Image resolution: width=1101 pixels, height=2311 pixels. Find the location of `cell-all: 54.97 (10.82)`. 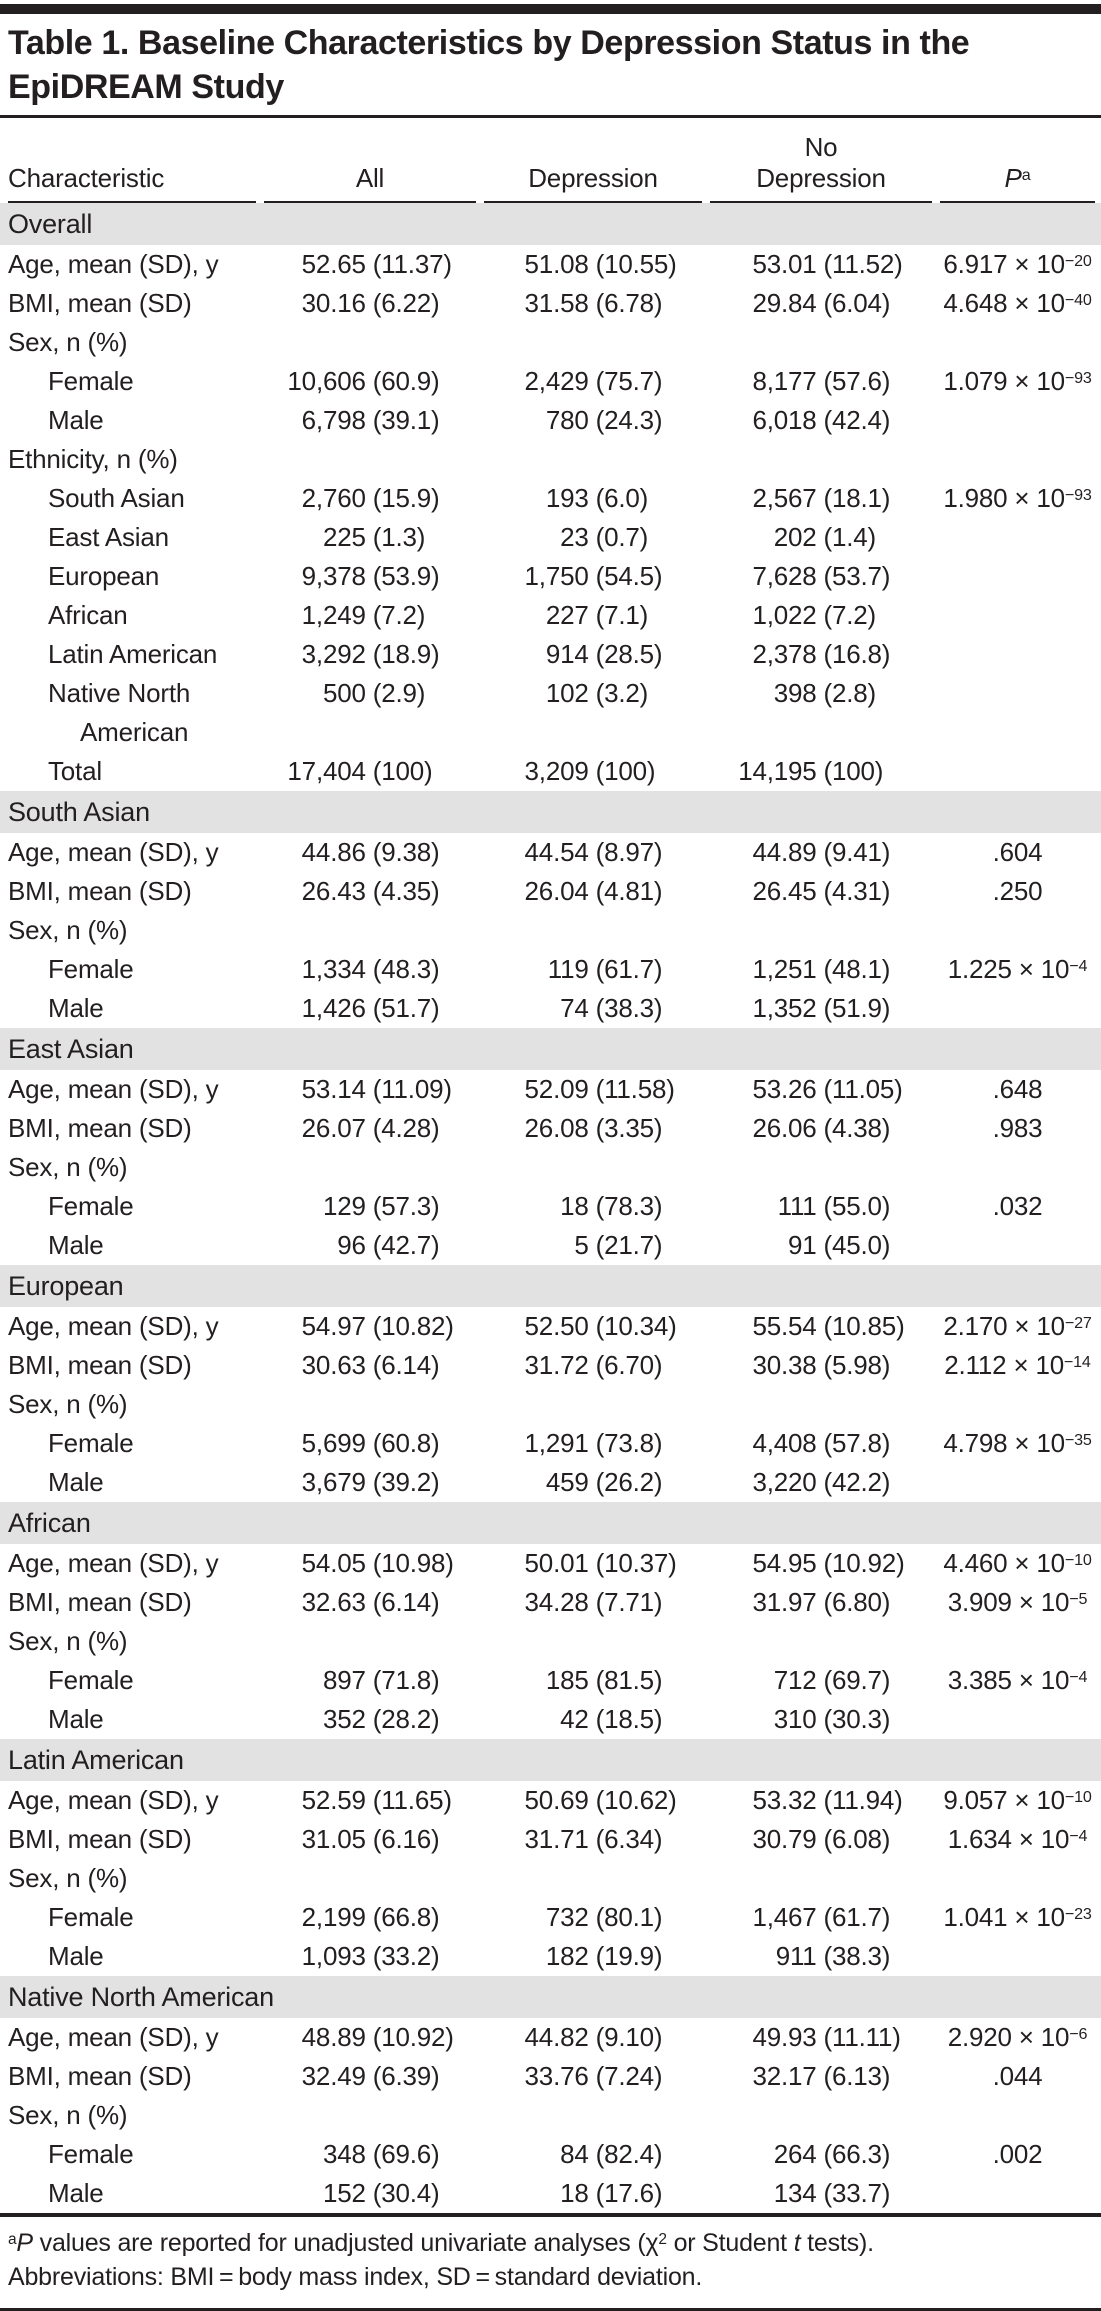

cell-all: 54.97 (10.82) is located at coordinates (377, 1326).